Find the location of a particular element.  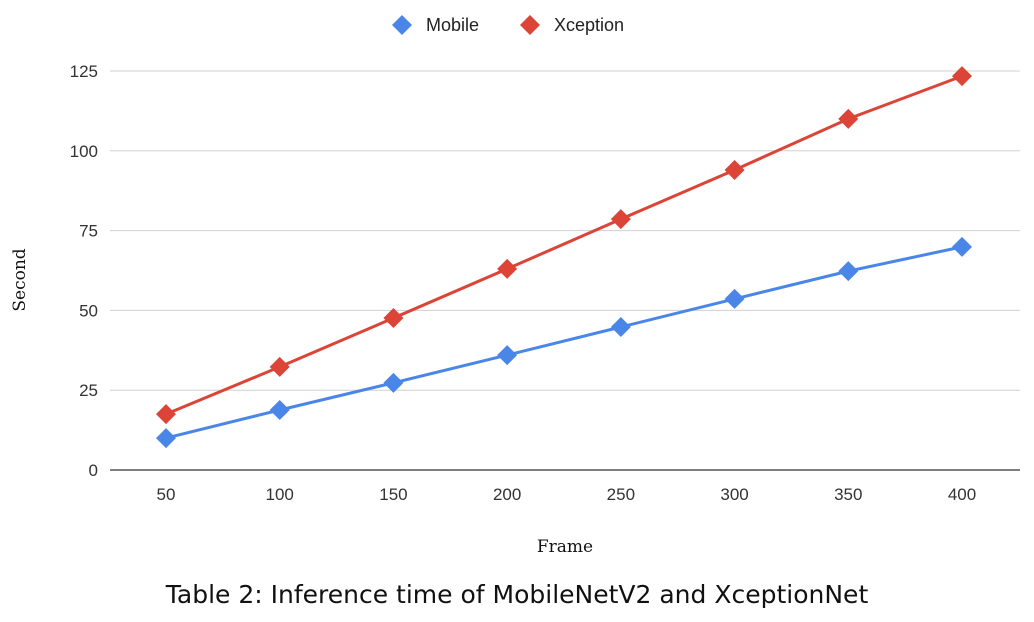

y-tick-labels: 0 25 50 75 100 125 is located at coordinates (84, 271).